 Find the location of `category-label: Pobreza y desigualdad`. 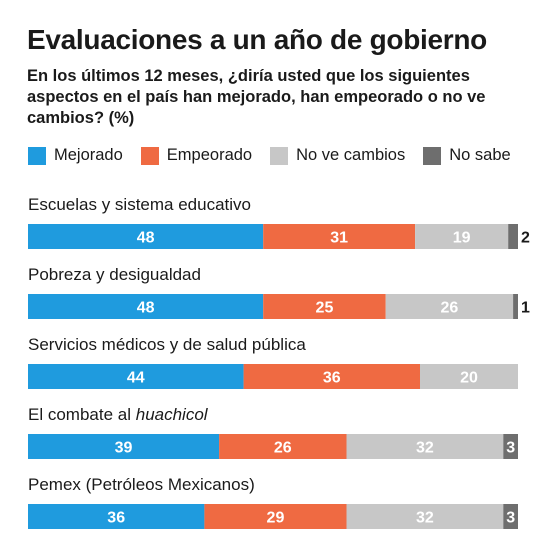

category-label: Pobreza y desigualdad is located at coordinates (114, 274).